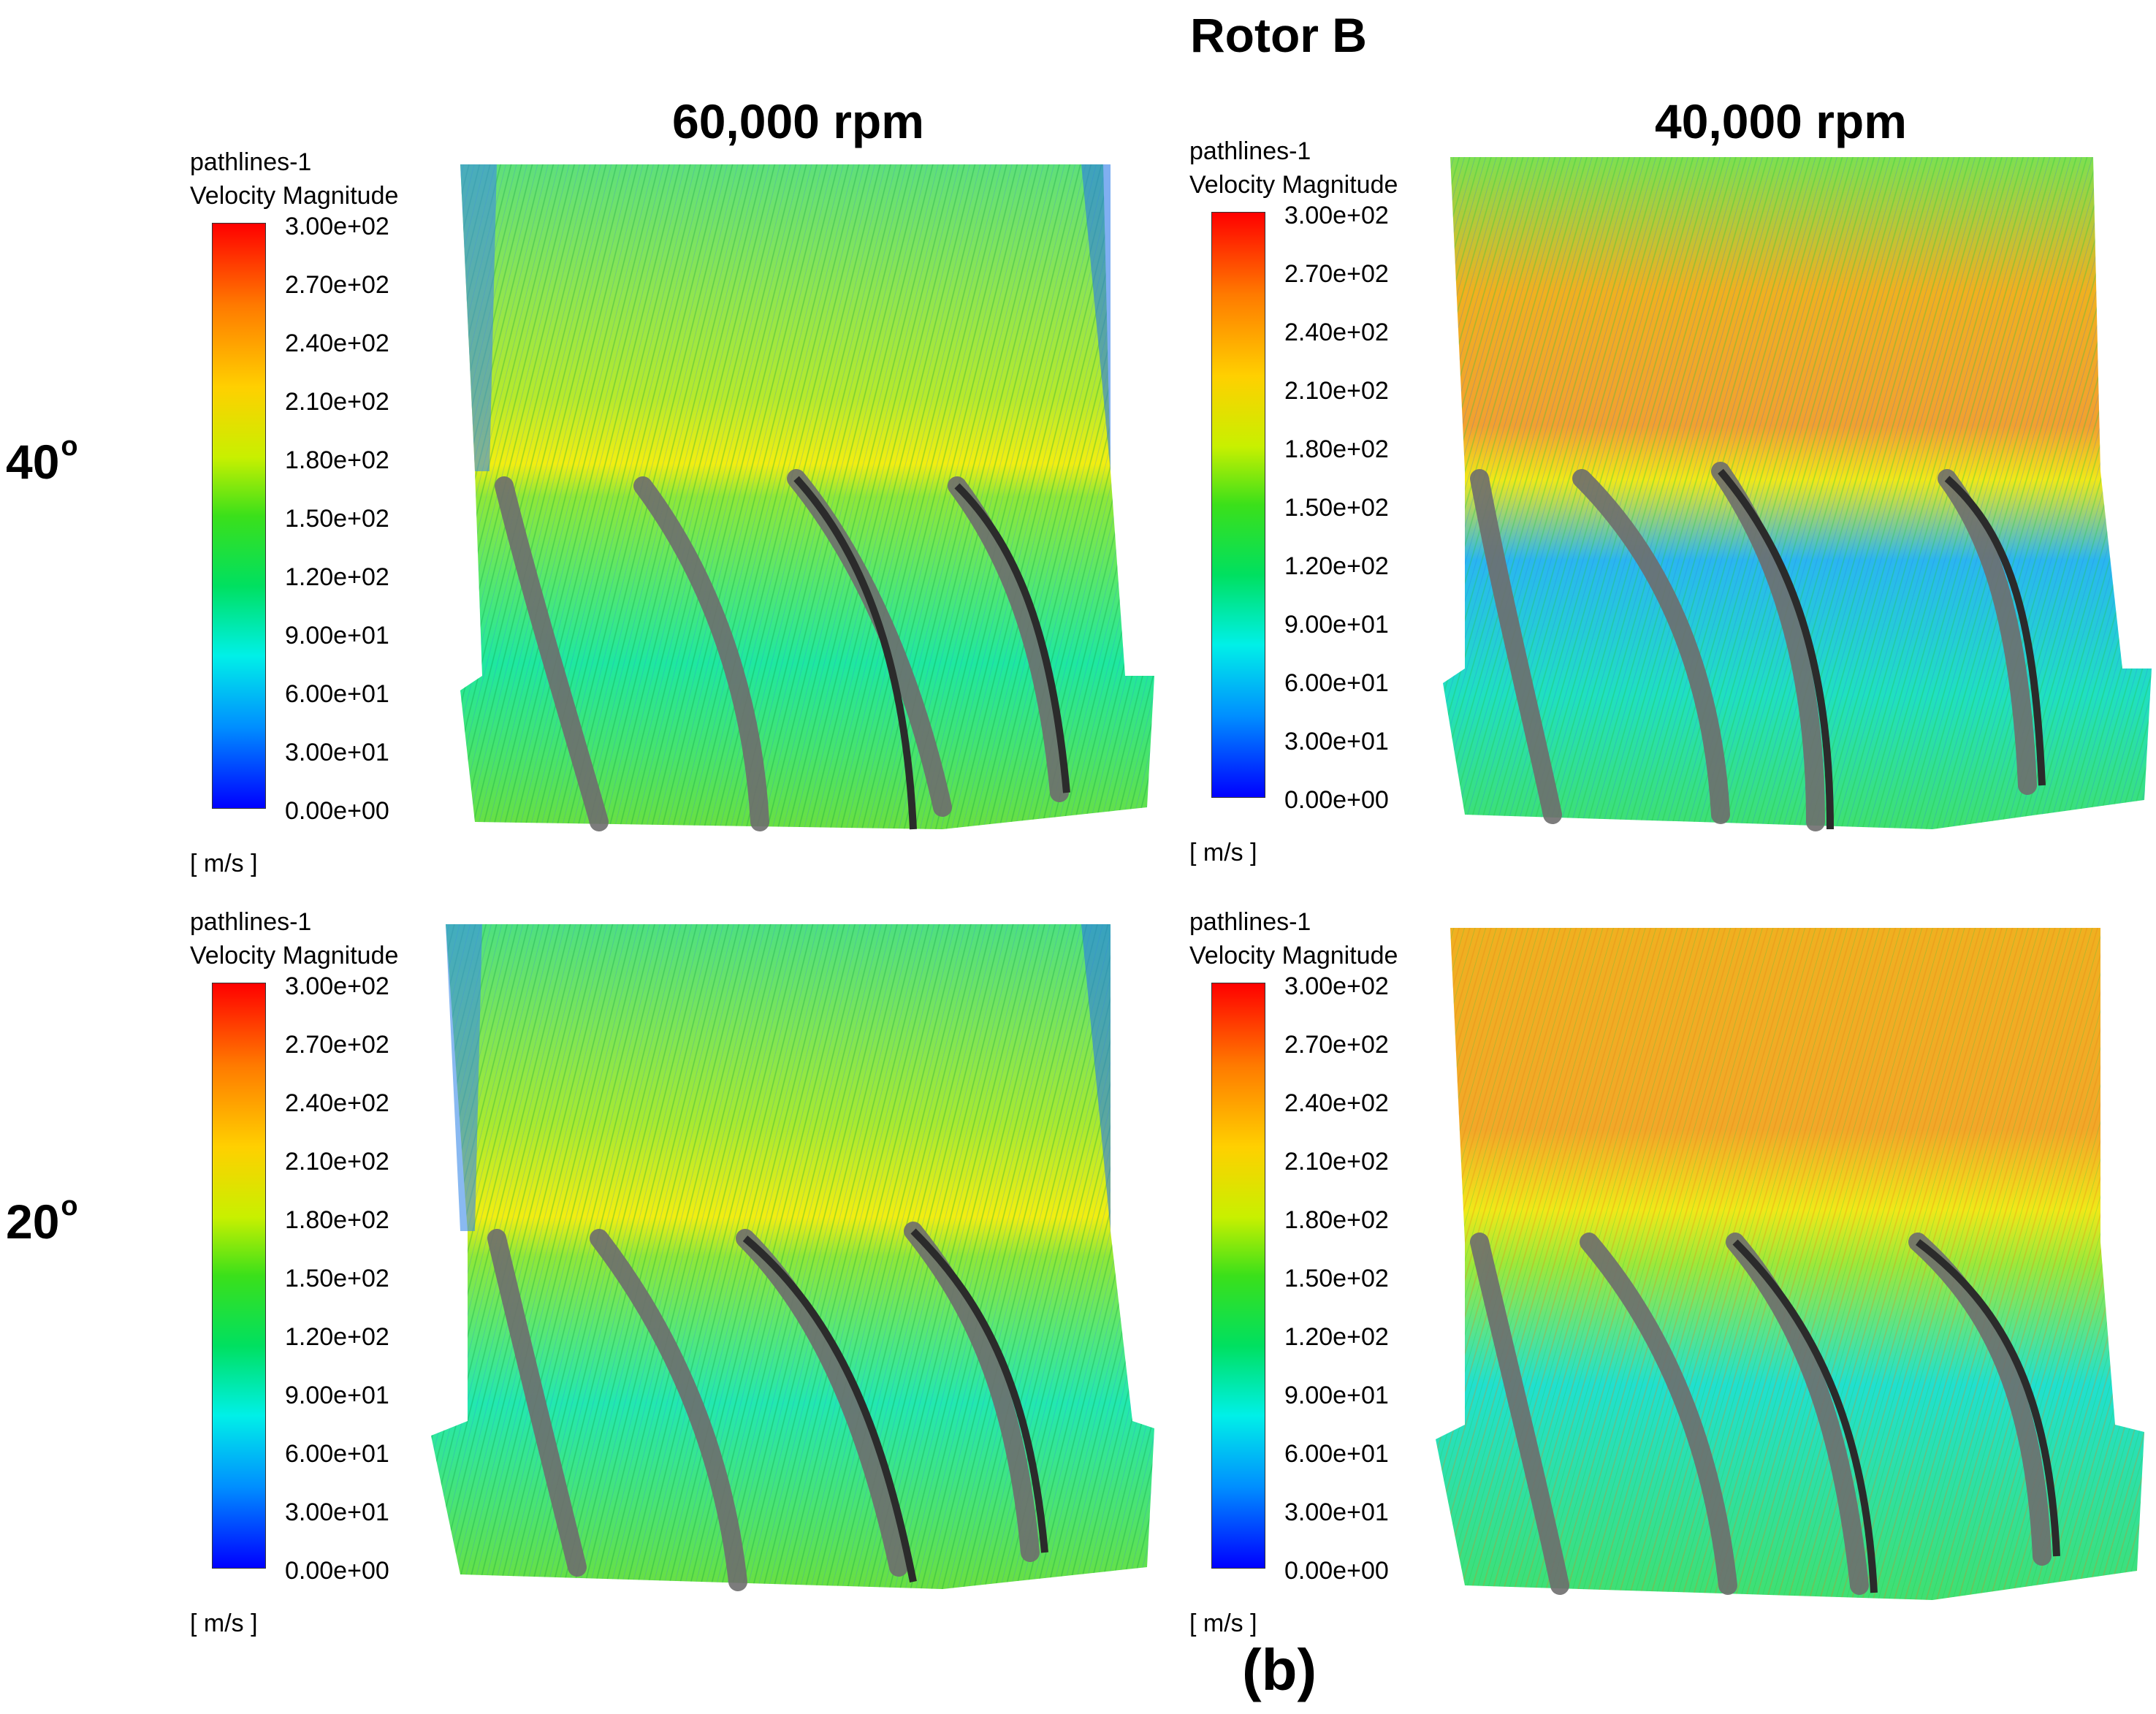 Image resolution: width=2156 pixels, height=1714 pixels. Describe the element at coordinates (42, 1220) in the screenshot. I see `row-header-20: 20o` at that location.